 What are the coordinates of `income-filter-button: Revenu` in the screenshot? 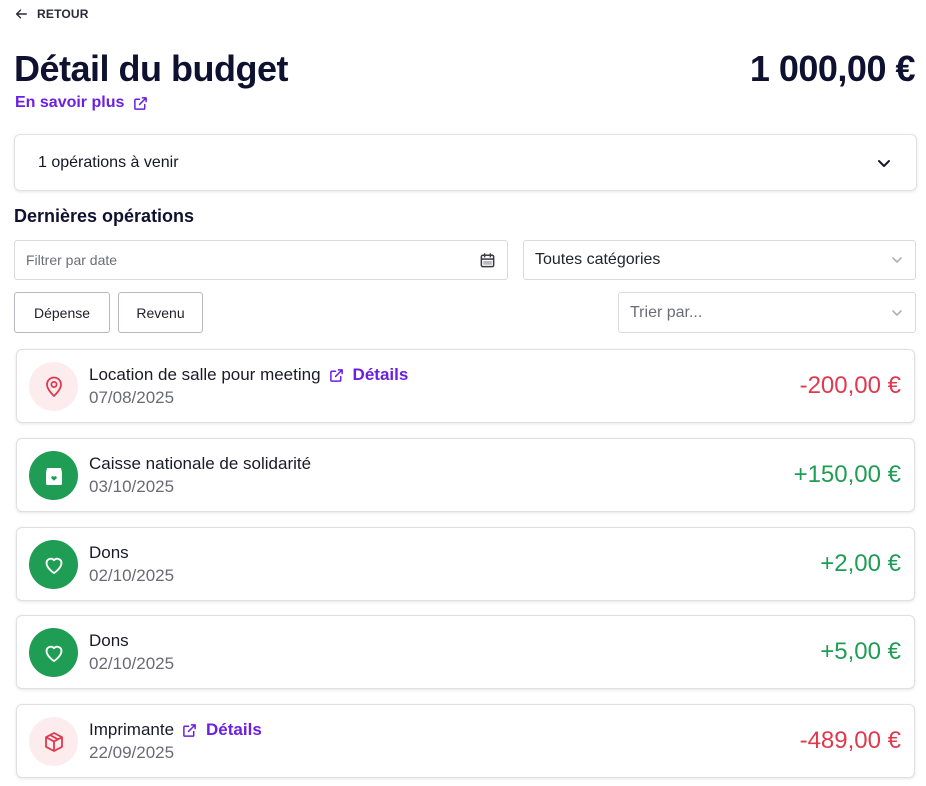 It's located at (160, 312).